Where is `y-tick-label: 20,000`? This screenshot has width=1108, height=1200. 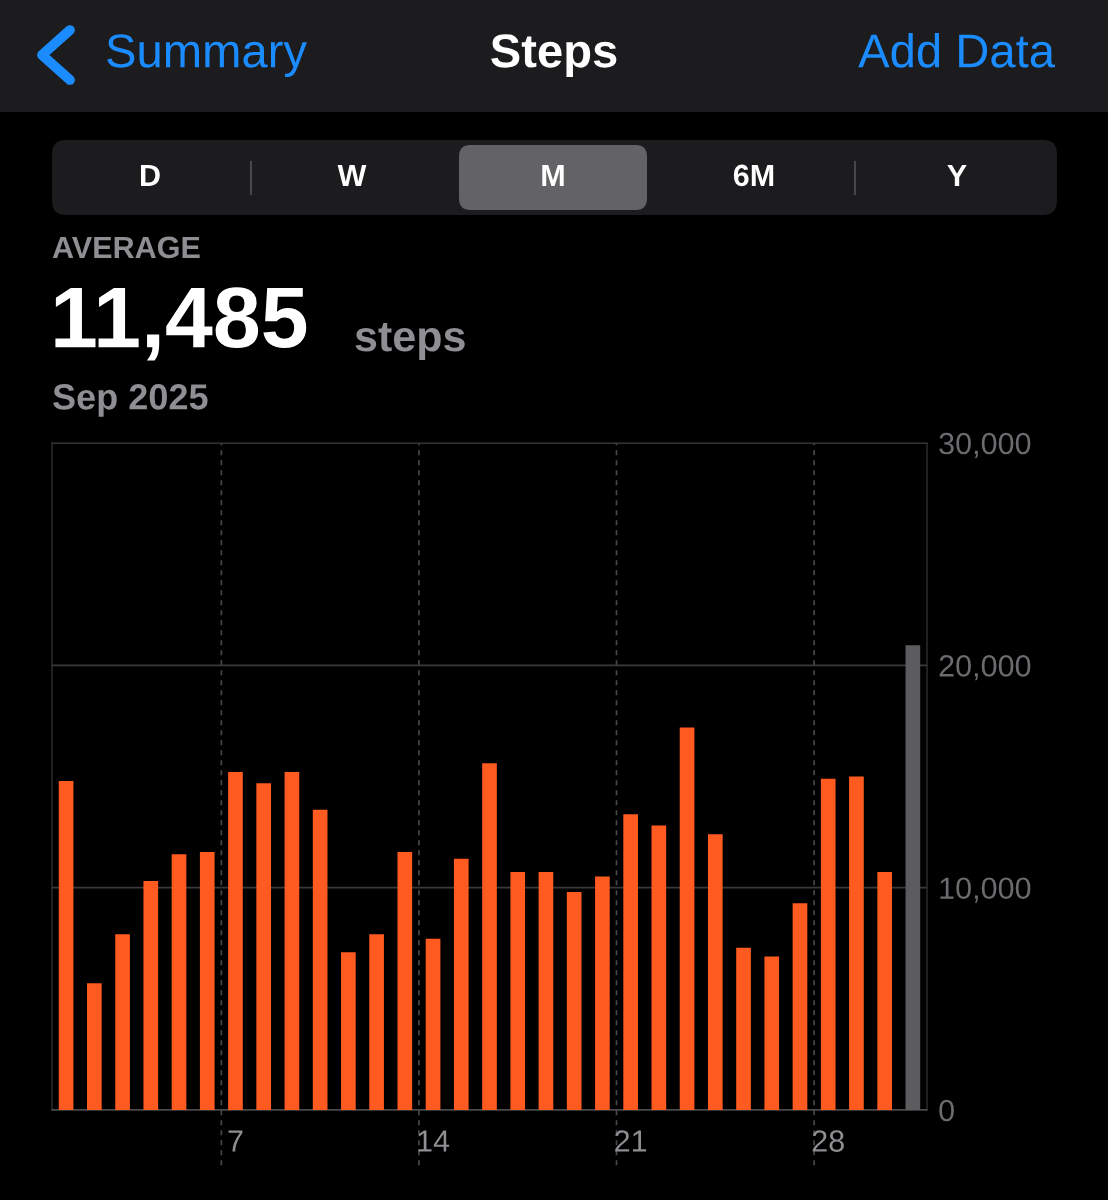 y-tick-label: 20,000 is located at coordinates (985, 668).